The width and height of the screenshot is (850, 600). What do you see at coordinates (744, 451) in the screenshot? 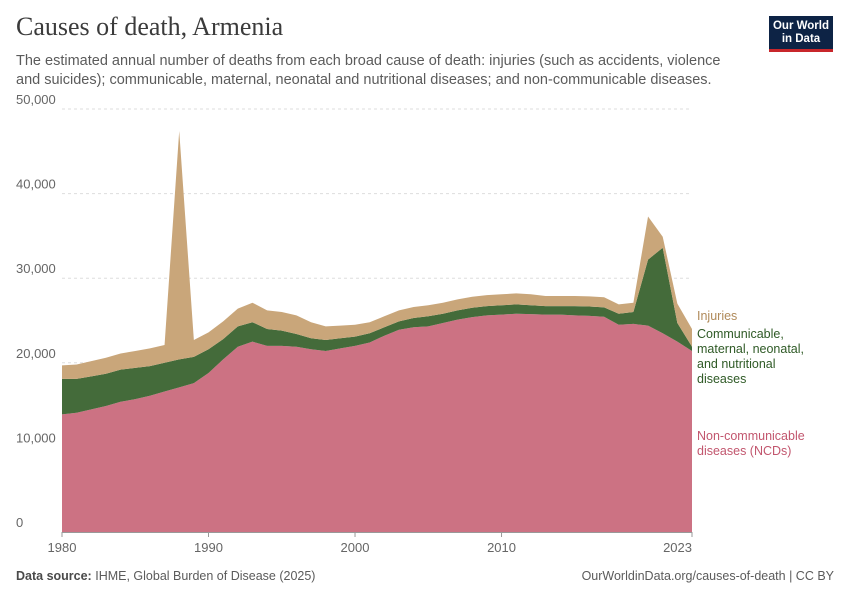
I see `legend-label-ncd: diseases (NCDs)` at bounding box center [744, 451].